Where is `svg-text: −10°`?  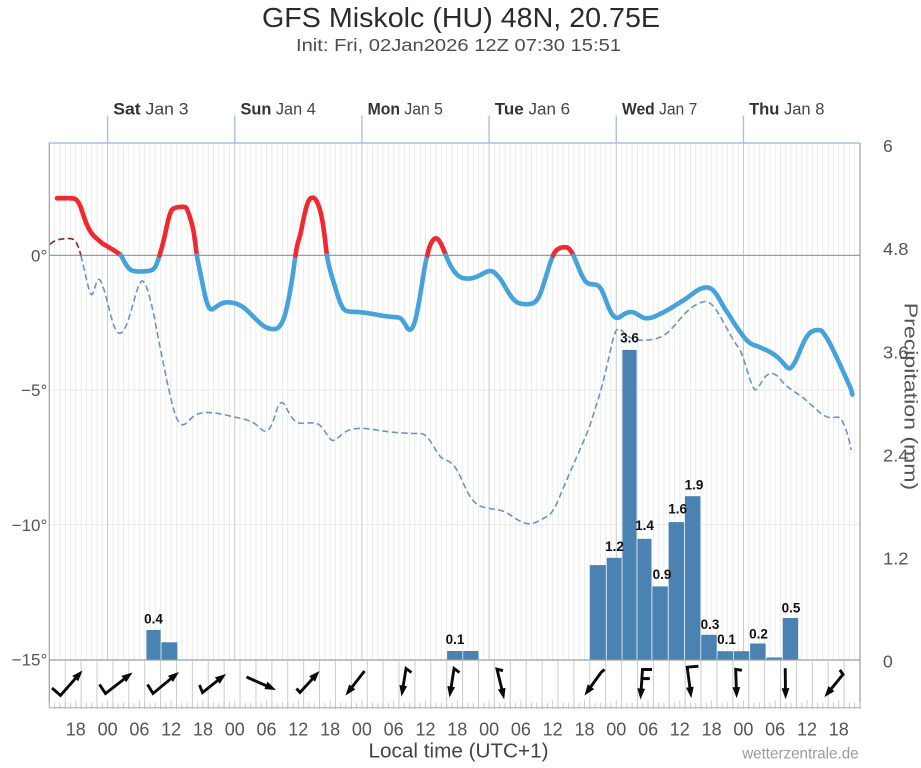
svg-text: −10° is located at coordinates (30, 525).